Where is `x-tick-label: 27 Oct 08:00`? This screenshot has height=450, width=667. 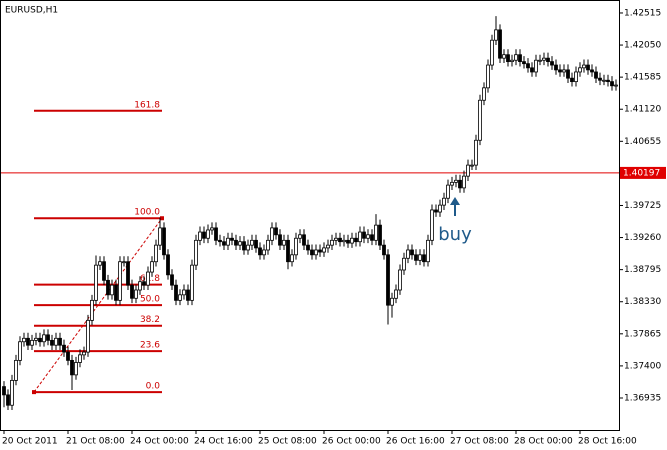 x-tick-label: 27 Oct 08:00 is located at coordinates (479, 442).